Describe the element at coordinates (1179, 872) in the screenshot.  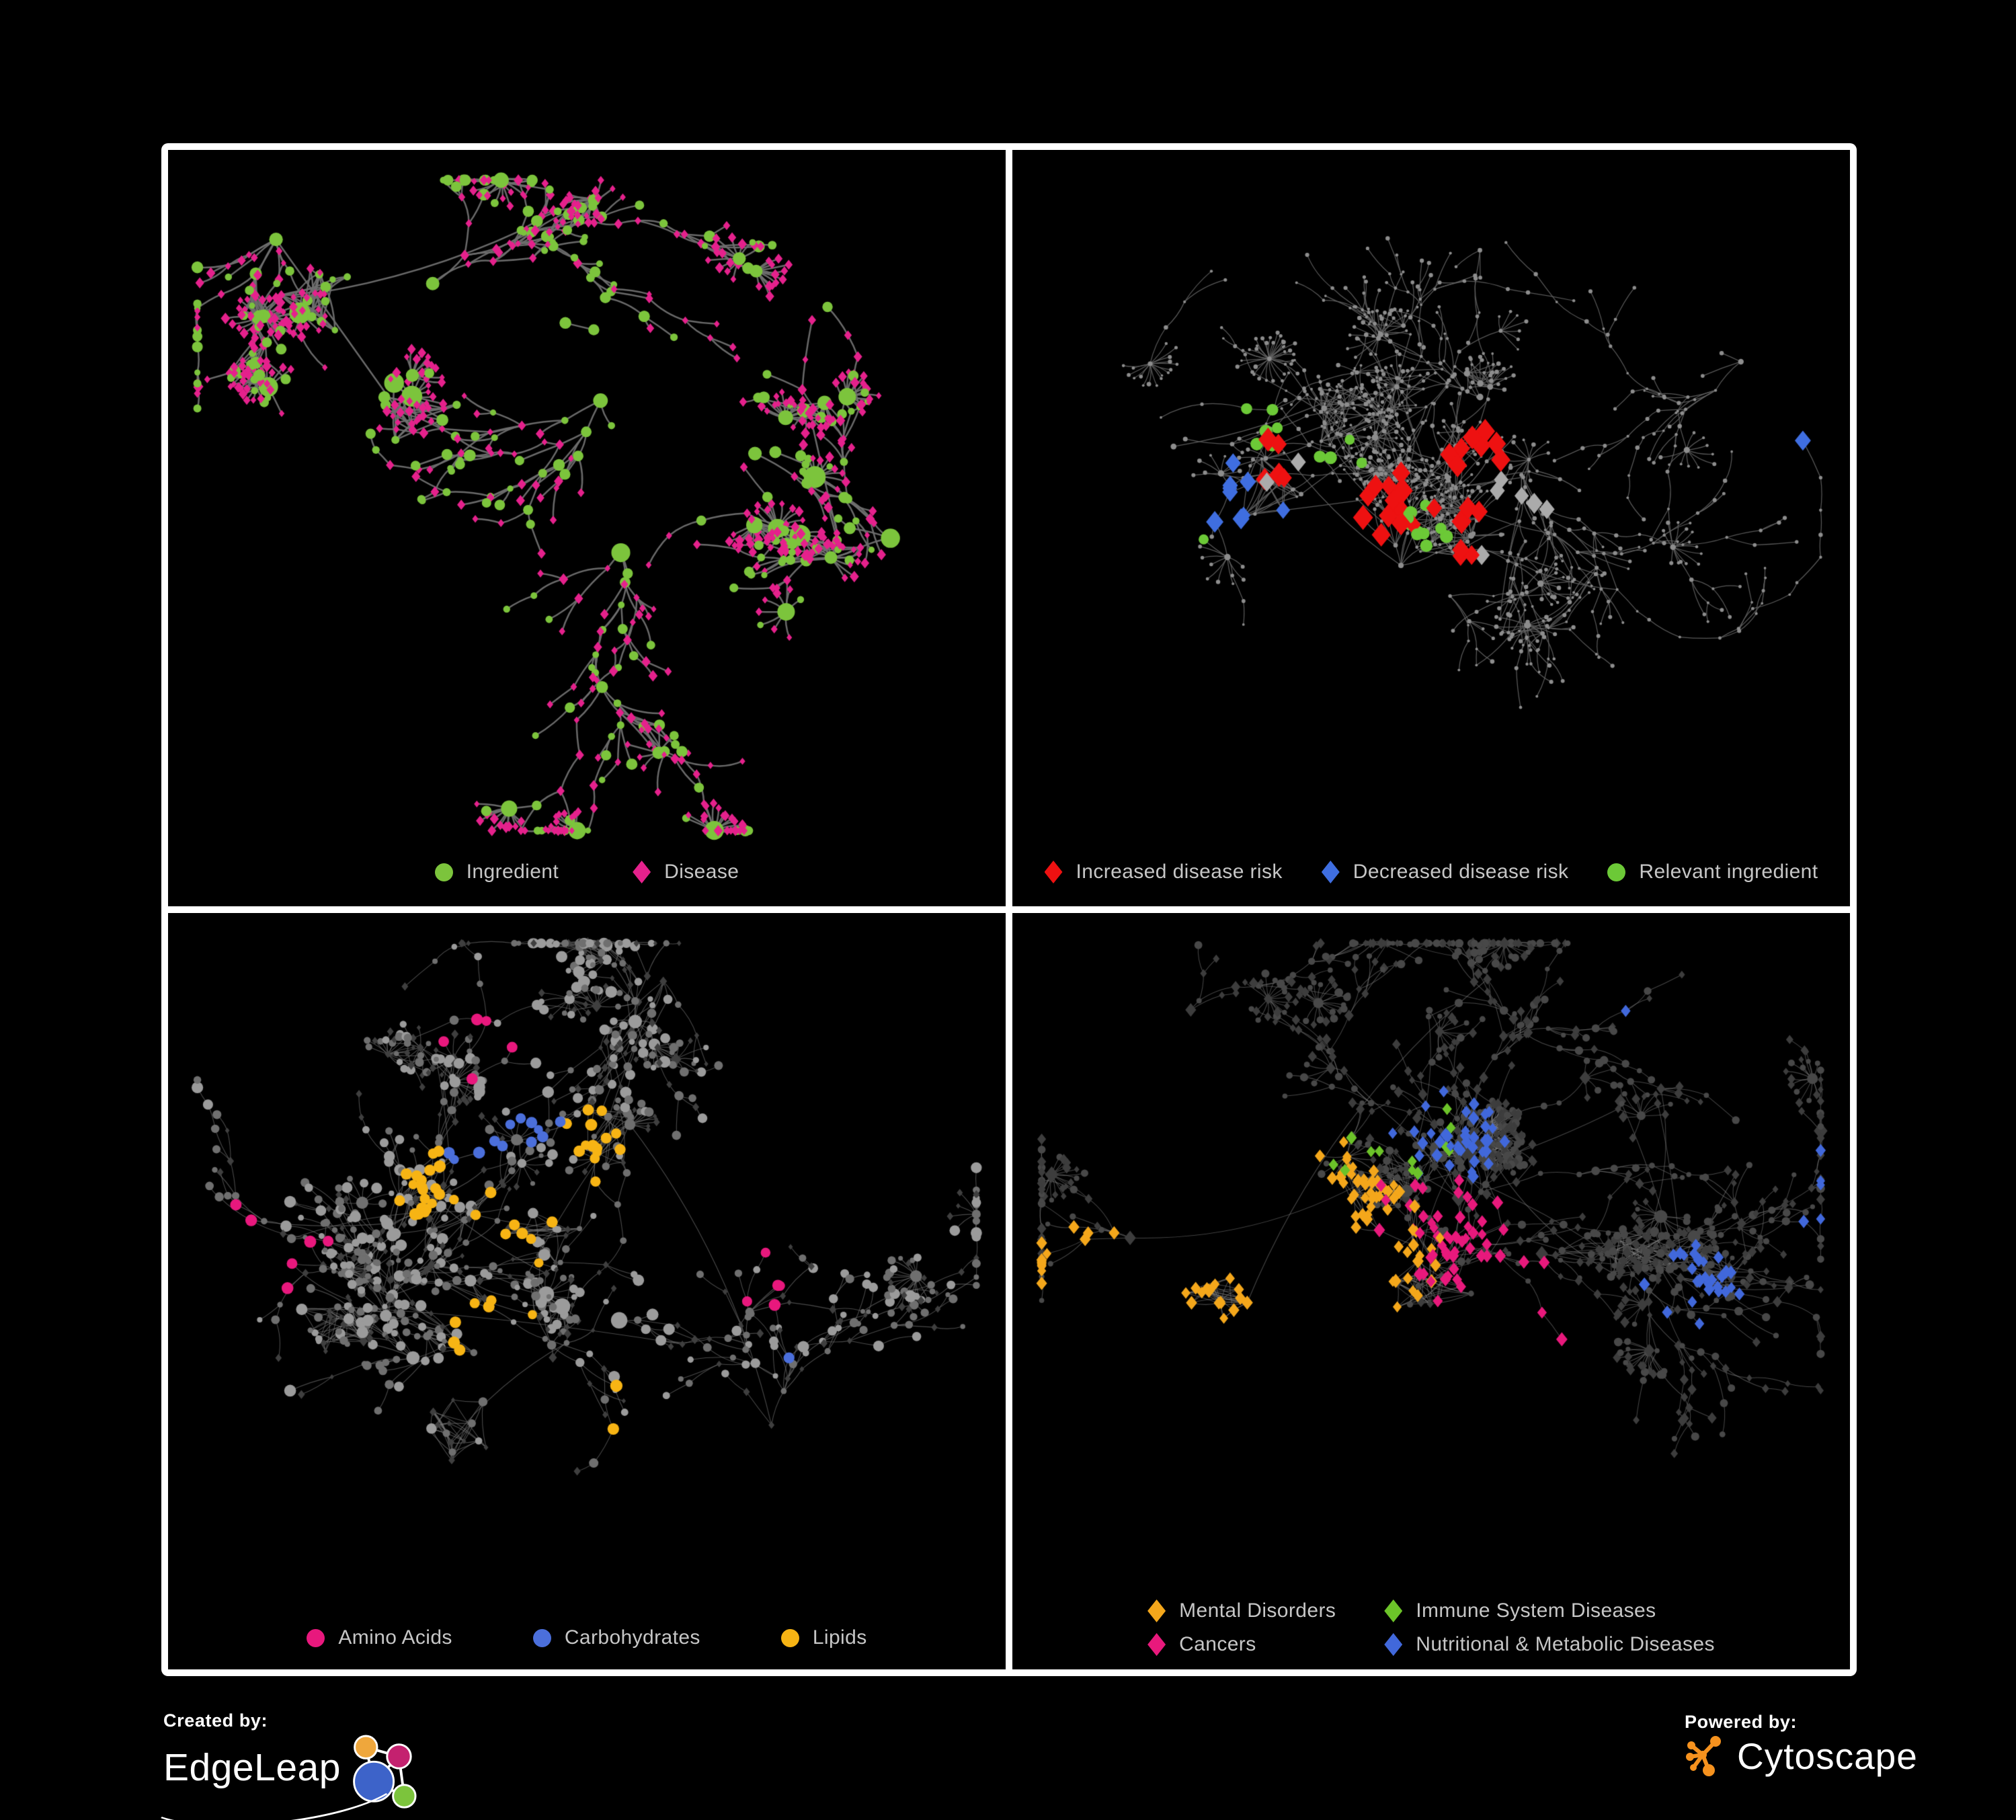
I see `legend-label: Increased disease risk` at that location.